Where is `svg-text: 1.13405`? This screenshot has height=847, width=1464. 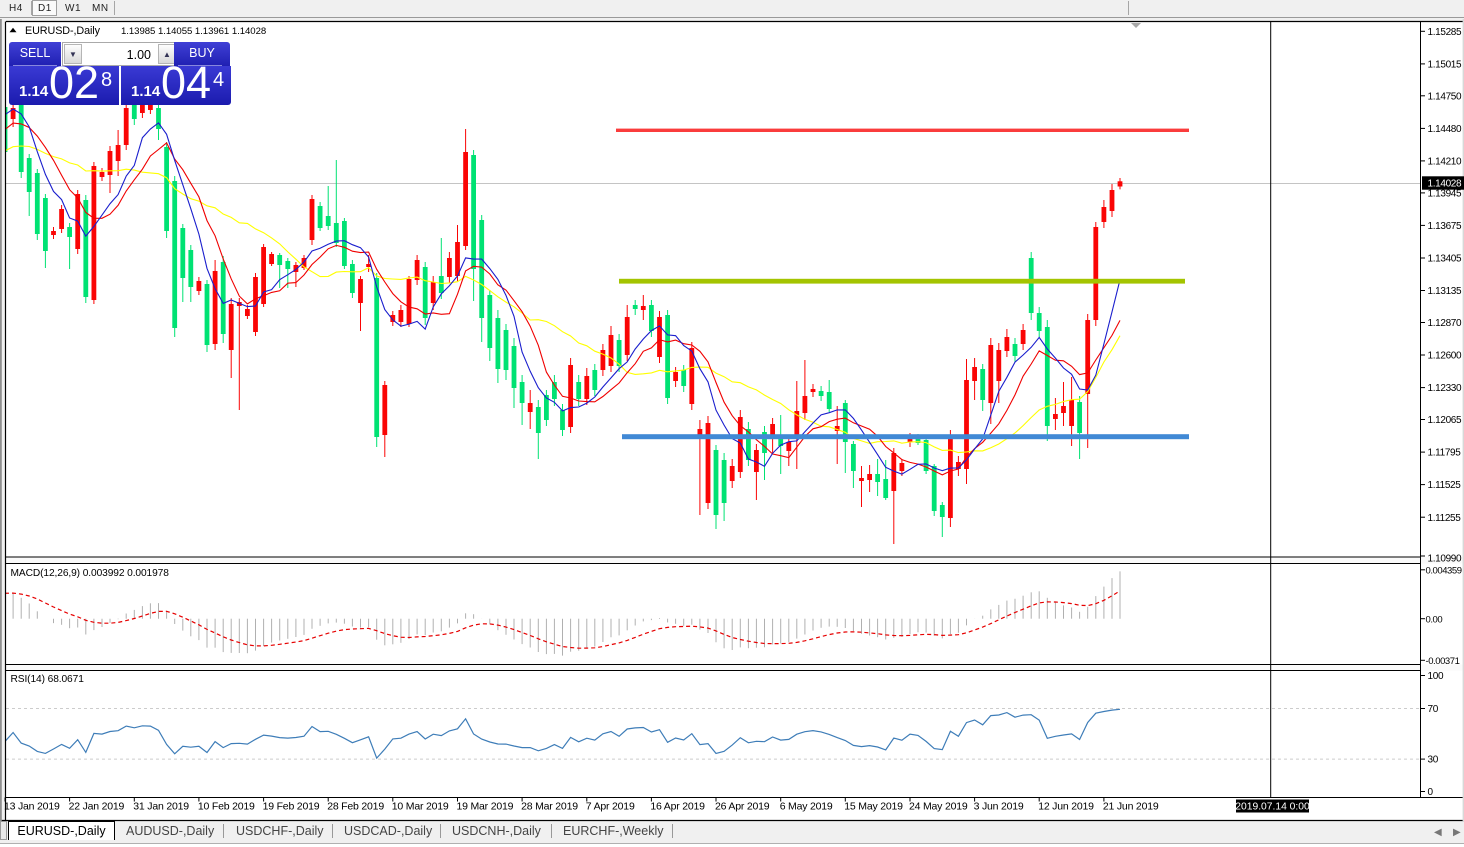
svg-text: 1.13405 is located at coordinates (1445, 259).